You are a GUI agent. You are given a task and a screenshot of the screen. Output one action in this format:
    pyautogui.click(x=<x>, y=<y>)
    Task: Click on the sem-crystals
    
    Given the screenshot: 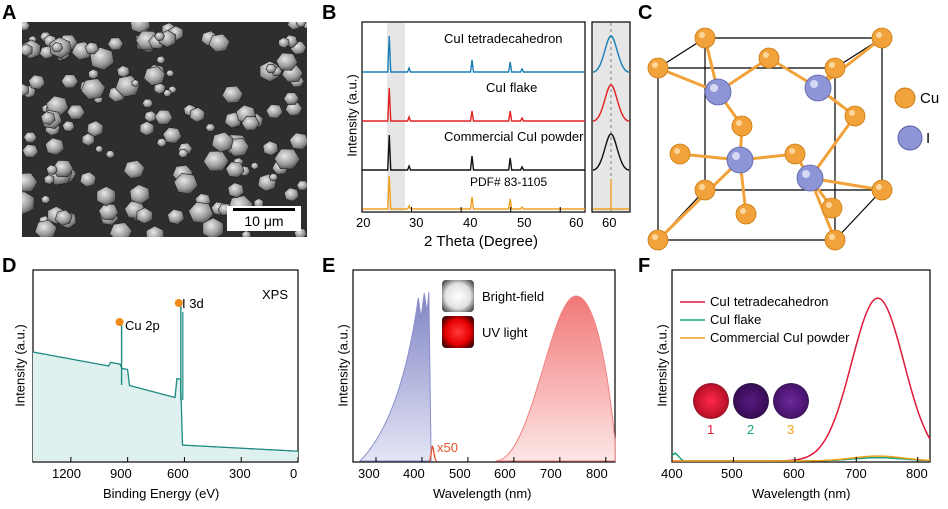 What is the action you would take?
    pyautogui.click(x=164, y=129)
    